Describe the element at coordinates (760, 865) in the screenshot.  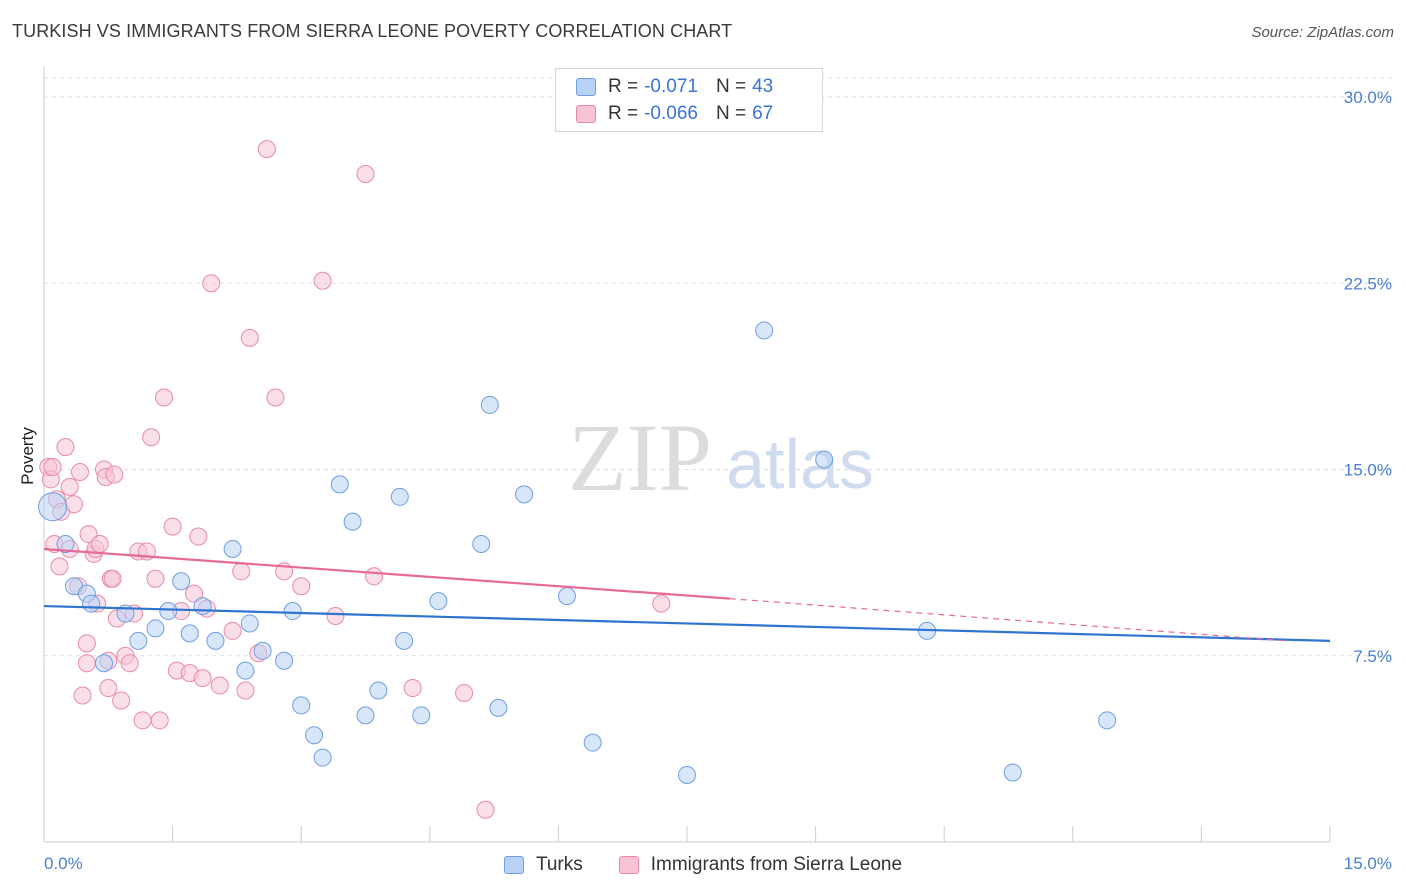
I see `legend-item-sierra-leone: Immigrants from Sierra Leone` at that location.